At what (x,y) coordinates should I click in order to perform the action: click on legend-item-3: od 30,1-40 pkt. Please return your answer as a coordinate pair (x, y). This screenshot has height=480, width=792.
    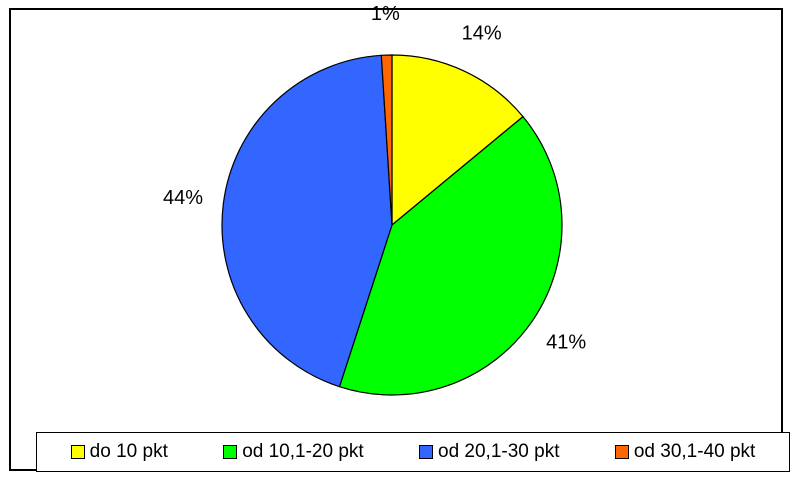
    Looking at the image, I should click on (685, 452).